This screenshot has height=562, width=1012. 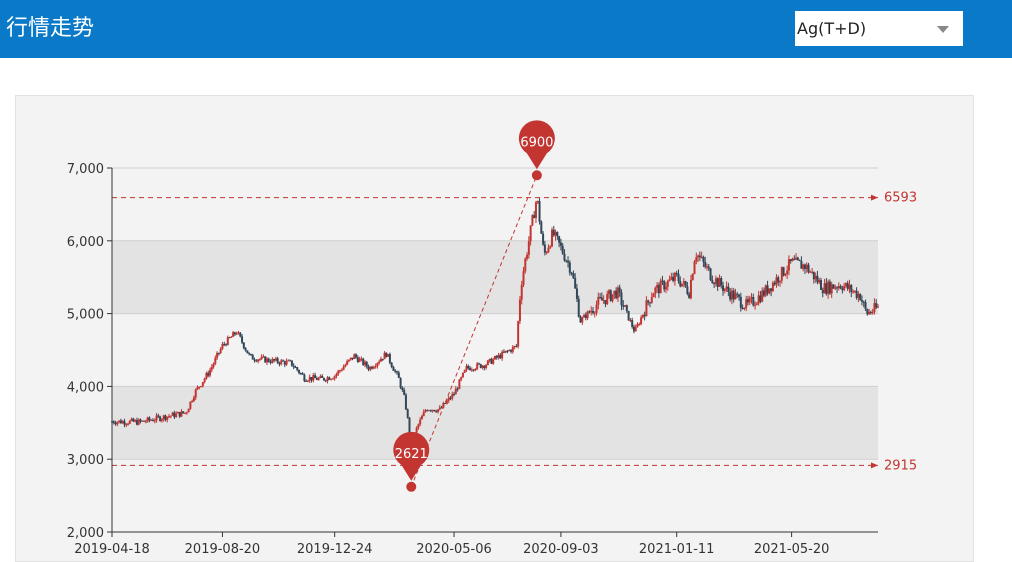 I want to click on reference-label: 6593, so click(x=900, y=198).